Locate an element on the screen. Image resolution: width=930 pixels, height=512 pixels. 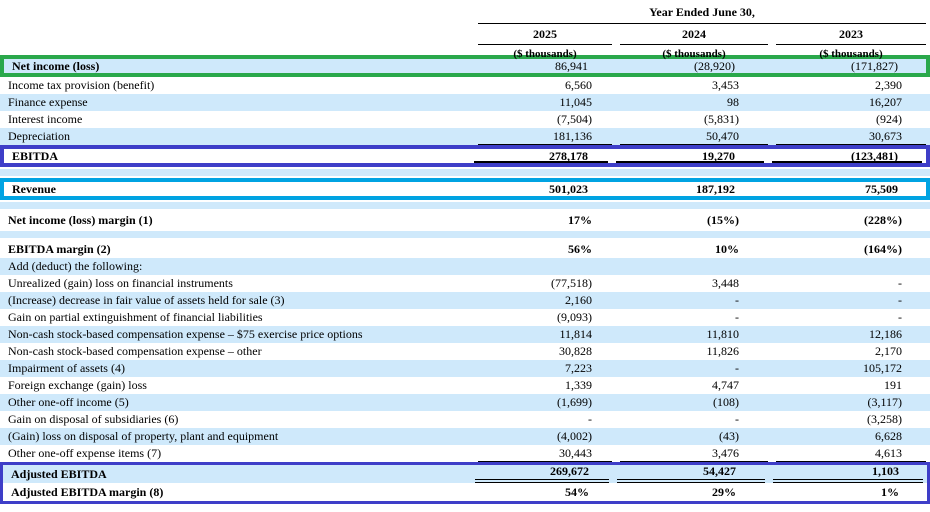
value-2025: 30,443 is located at coordinates (545, 453).